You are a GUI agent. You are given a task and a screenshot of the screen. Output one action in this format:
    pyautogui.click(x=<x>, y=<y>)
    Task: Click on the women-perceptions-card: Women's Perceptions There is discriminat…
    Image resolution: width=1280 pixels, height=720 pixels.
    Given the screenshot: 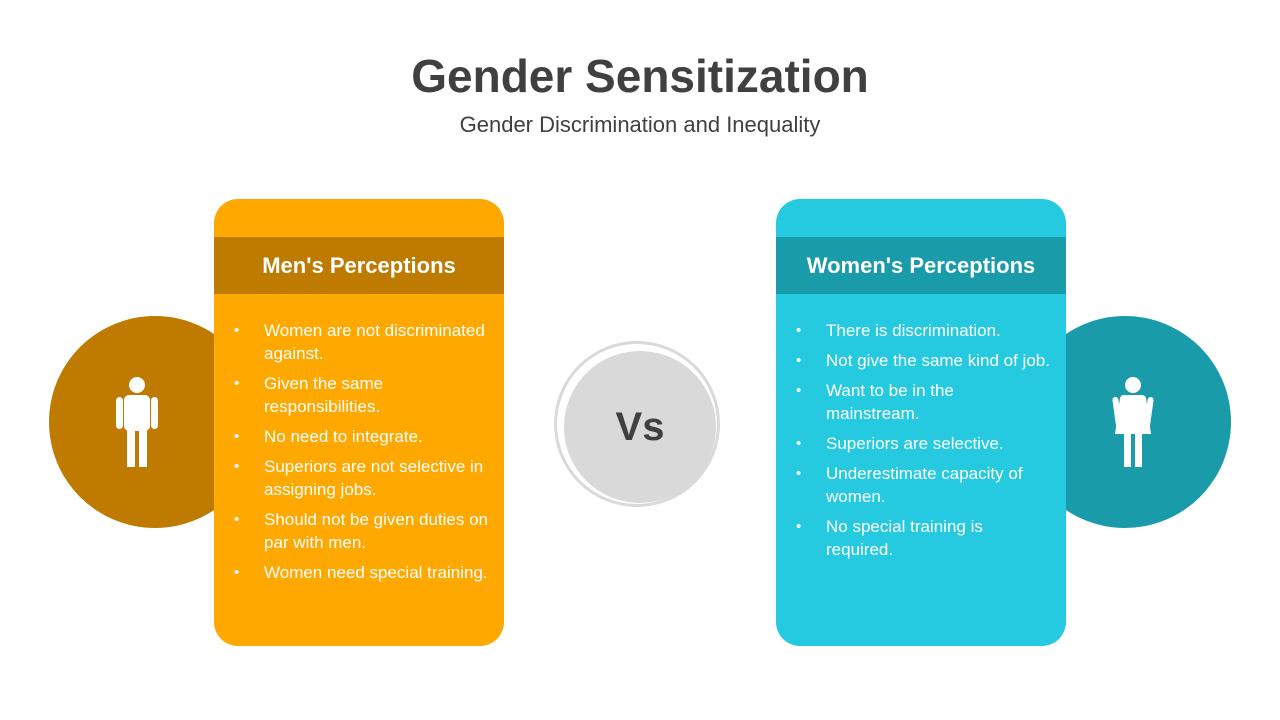 What is the action you would take?
    pyautogui.click(x=921, y=422)
    